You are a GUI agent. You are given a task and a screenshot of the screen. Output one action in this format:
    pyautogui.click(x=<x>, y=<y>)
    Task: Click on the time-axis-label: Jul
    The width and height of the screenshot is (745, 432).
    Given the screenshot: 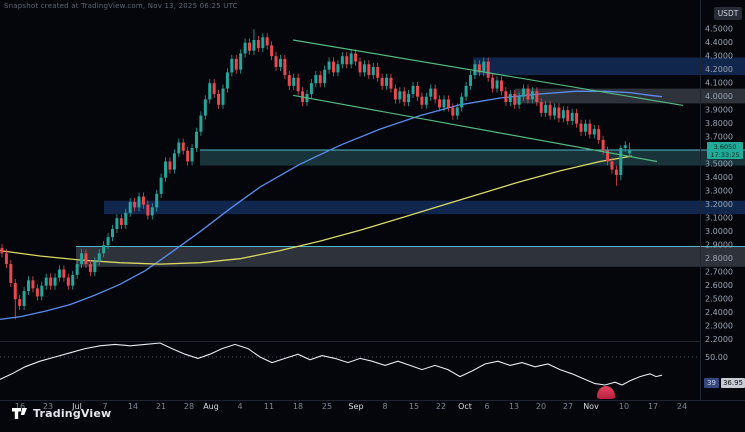 What is the action you would take?
    pyautogui.click(x=76, y=406)
    